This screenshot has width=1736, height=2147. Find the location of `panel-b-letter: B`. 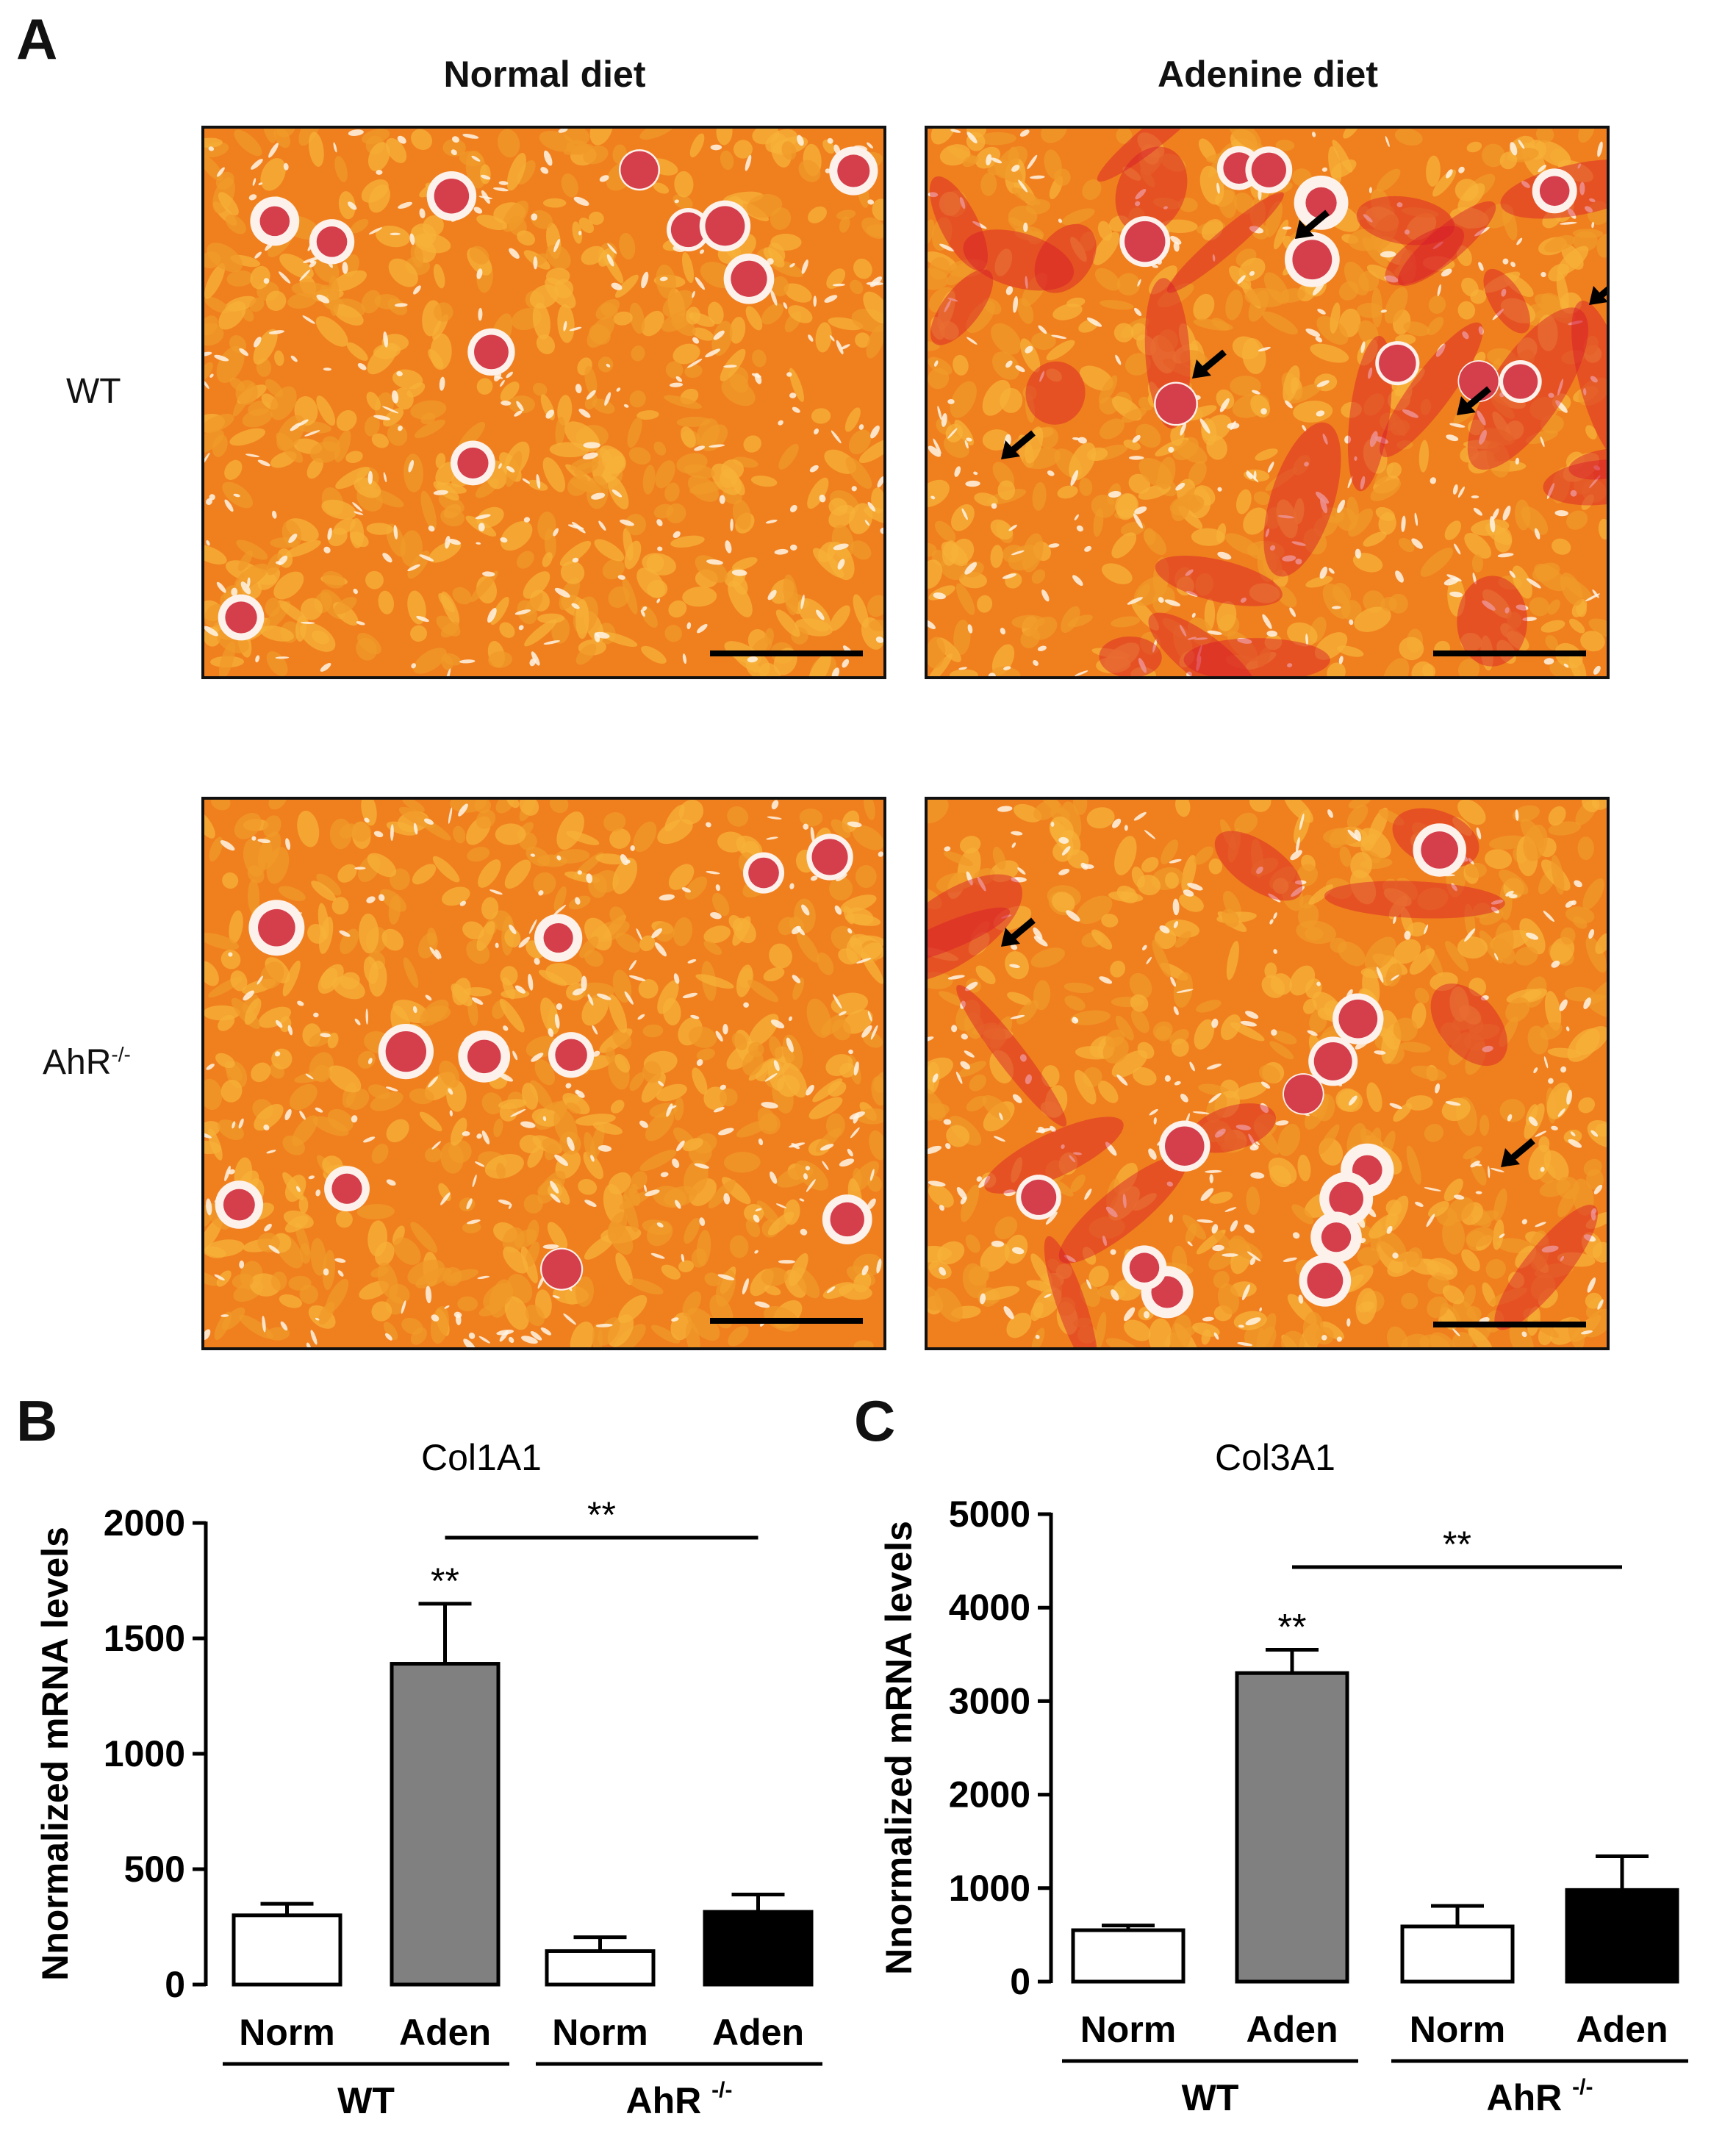

panel-b-letter: B is located at coordinates (37, 1421).